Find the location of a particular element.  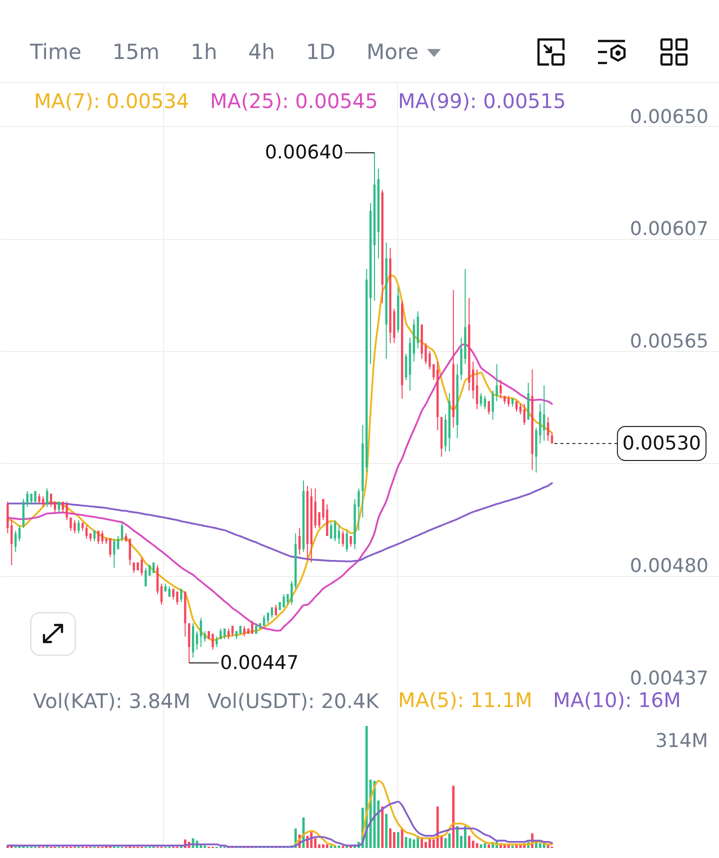

y-tick-label: 0.00480 is located at coordinates (669, 566).